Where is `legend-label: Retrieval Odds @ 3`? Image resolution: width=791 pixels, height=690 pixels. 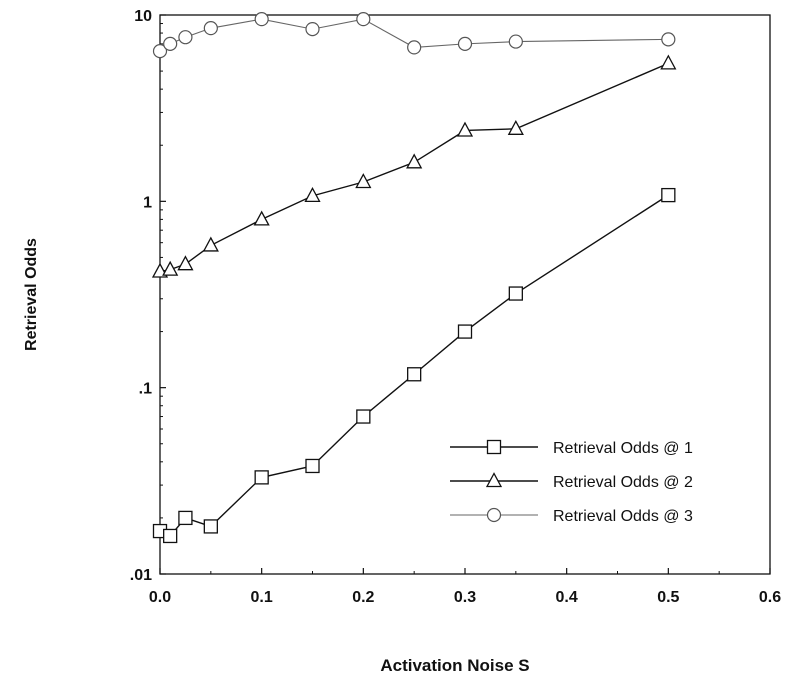
legend-label: Retrieval Odds @ 3 is located at coordinates (623, 516).